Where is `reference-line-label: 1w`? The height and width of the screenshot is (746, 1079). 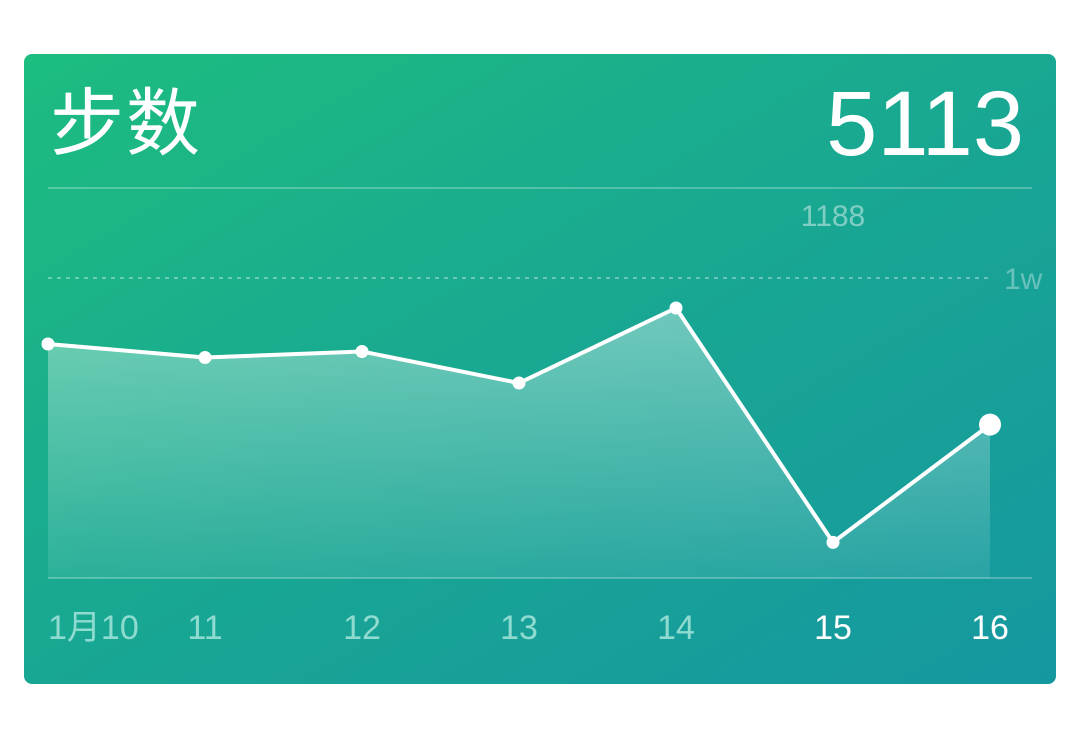 reference-line-label: 1w is located at coordinates (1023, 279).